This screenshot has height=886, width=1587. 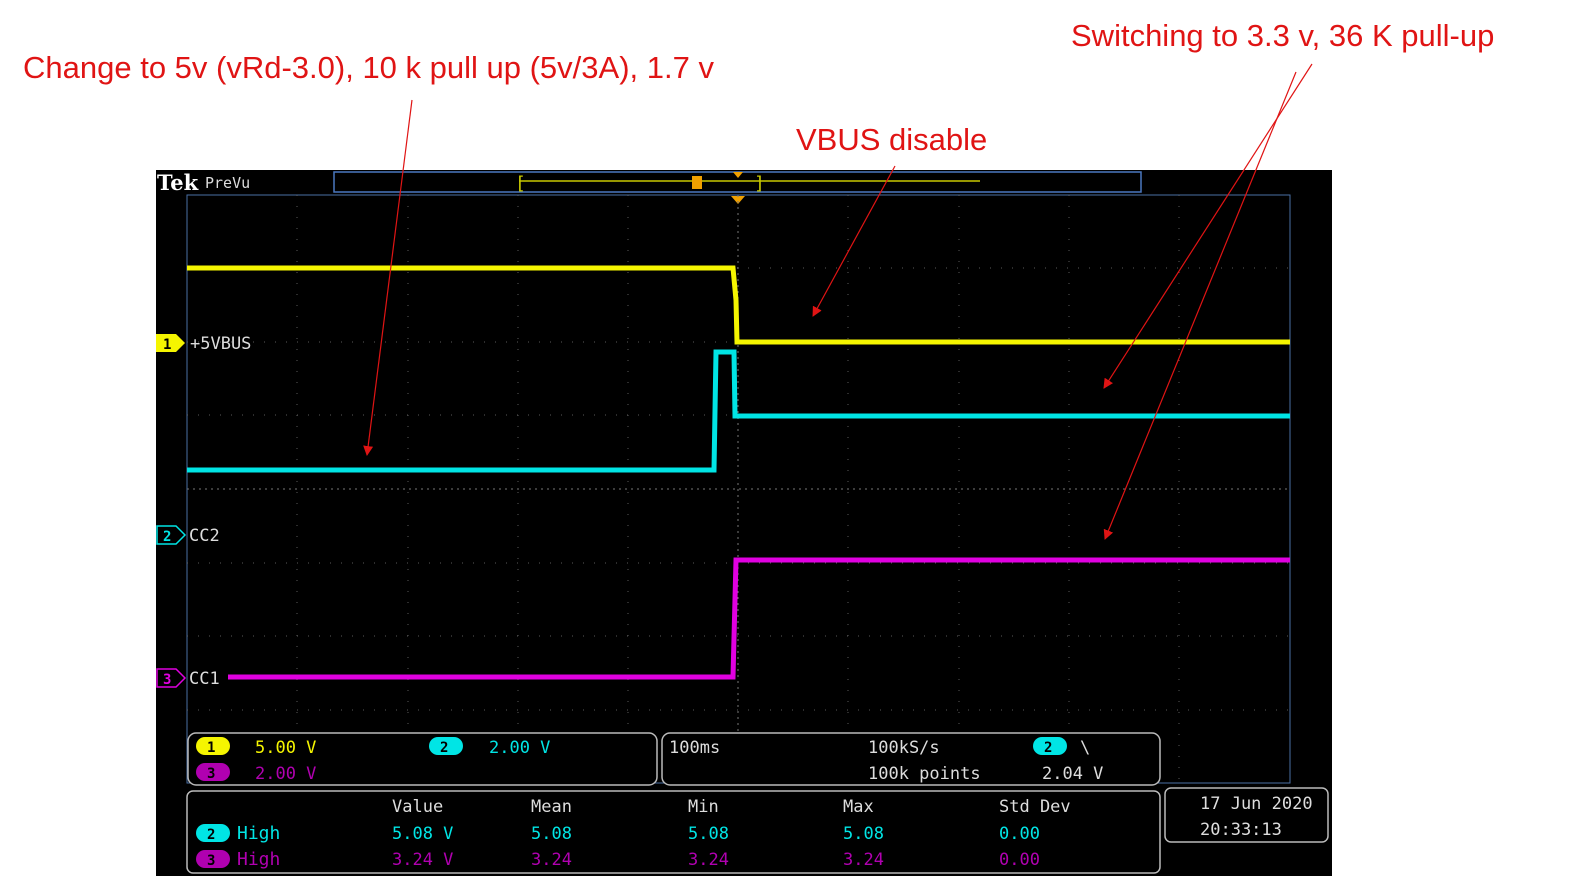 What do you see at coordinates (285, 748) in the screenshot?
I see `ch1-scale: 5.00 V` at bounding box center [285, 748].